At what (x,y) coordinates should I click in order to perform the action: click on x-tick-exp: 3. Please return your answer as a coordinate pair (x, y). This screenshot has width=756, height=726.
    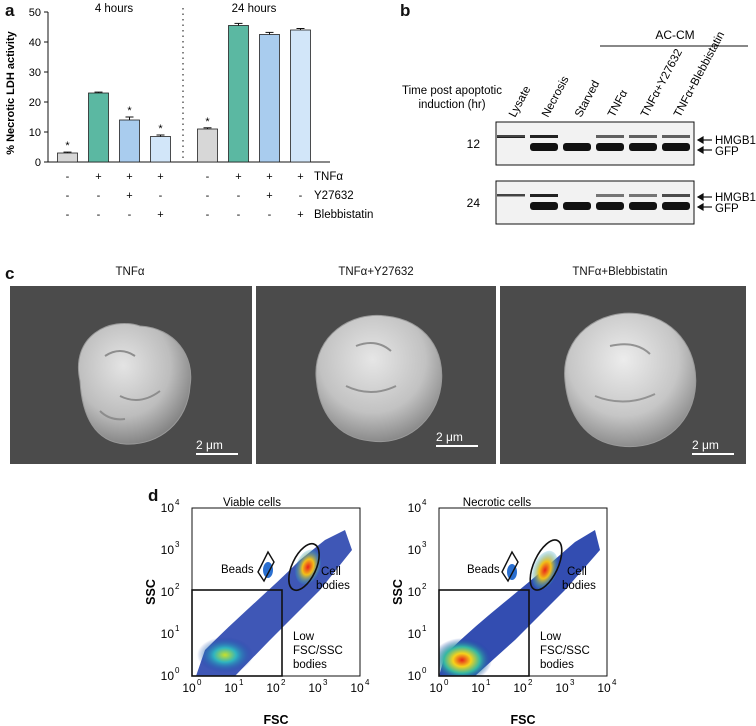
    Looking at the image, I should click on (572, 682).